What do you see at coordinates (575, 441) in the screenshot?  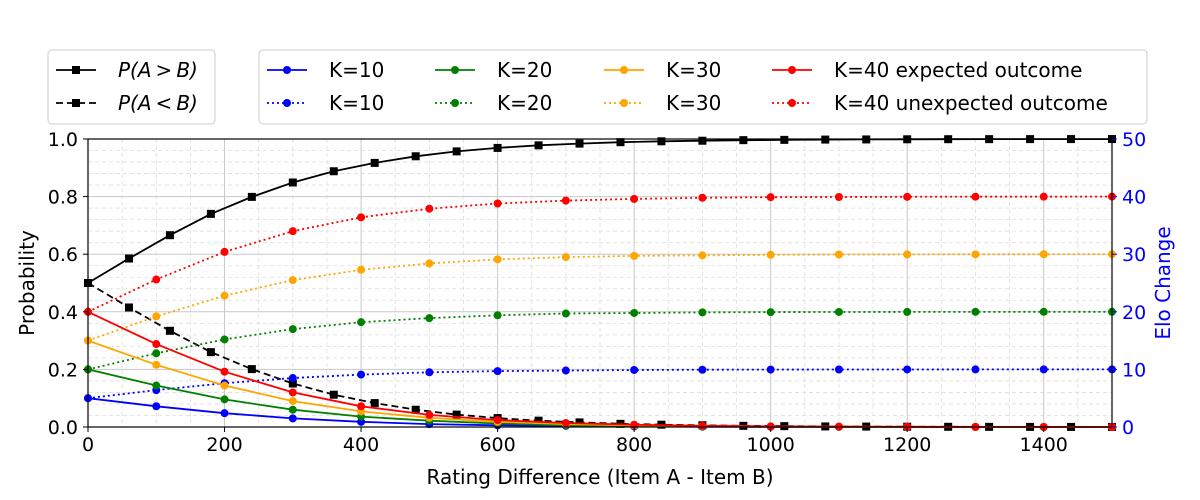 I see `x-axis-ticks: 0 200 400 600 800 1000 1200 1400` at bounding box center [575, 441].